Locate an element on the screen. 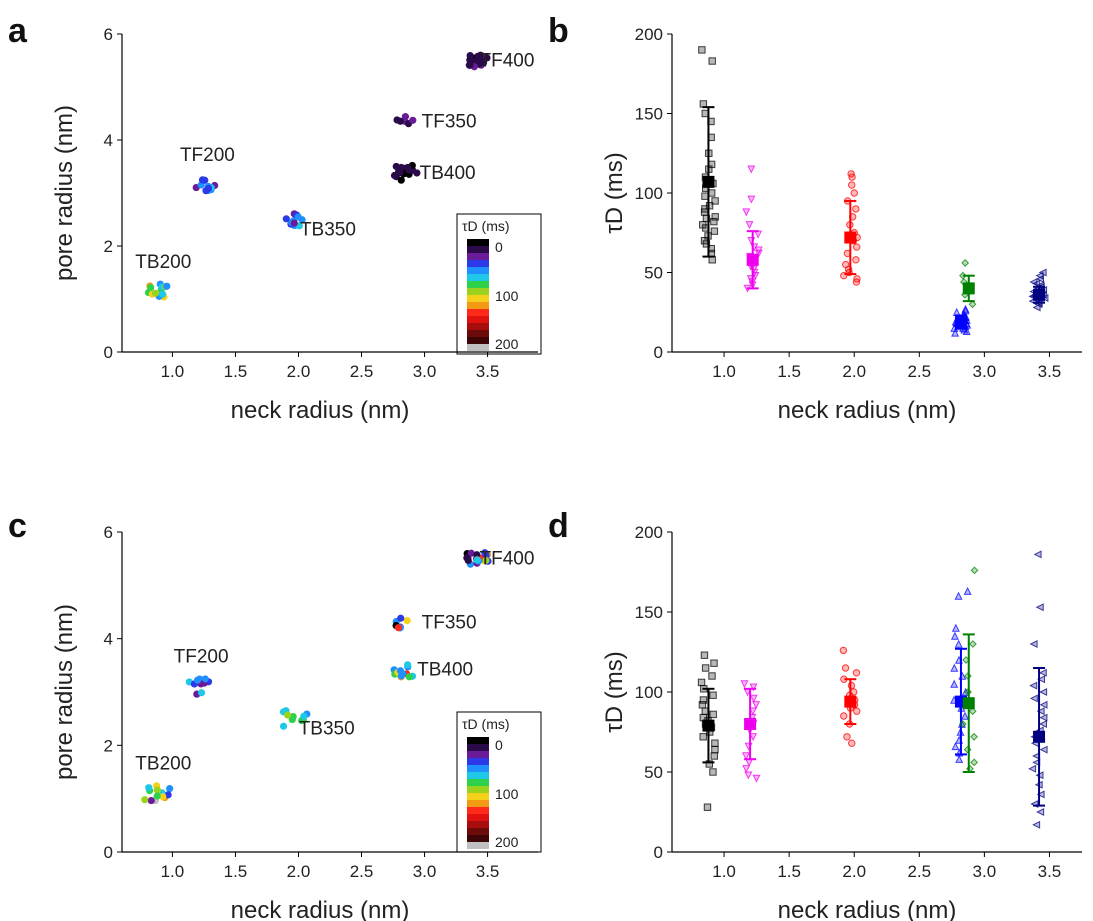 The width and height of the screenshot is (1093, 921). panel-d-x-tick-label: 1.0 is located at coordinates (724, 871).